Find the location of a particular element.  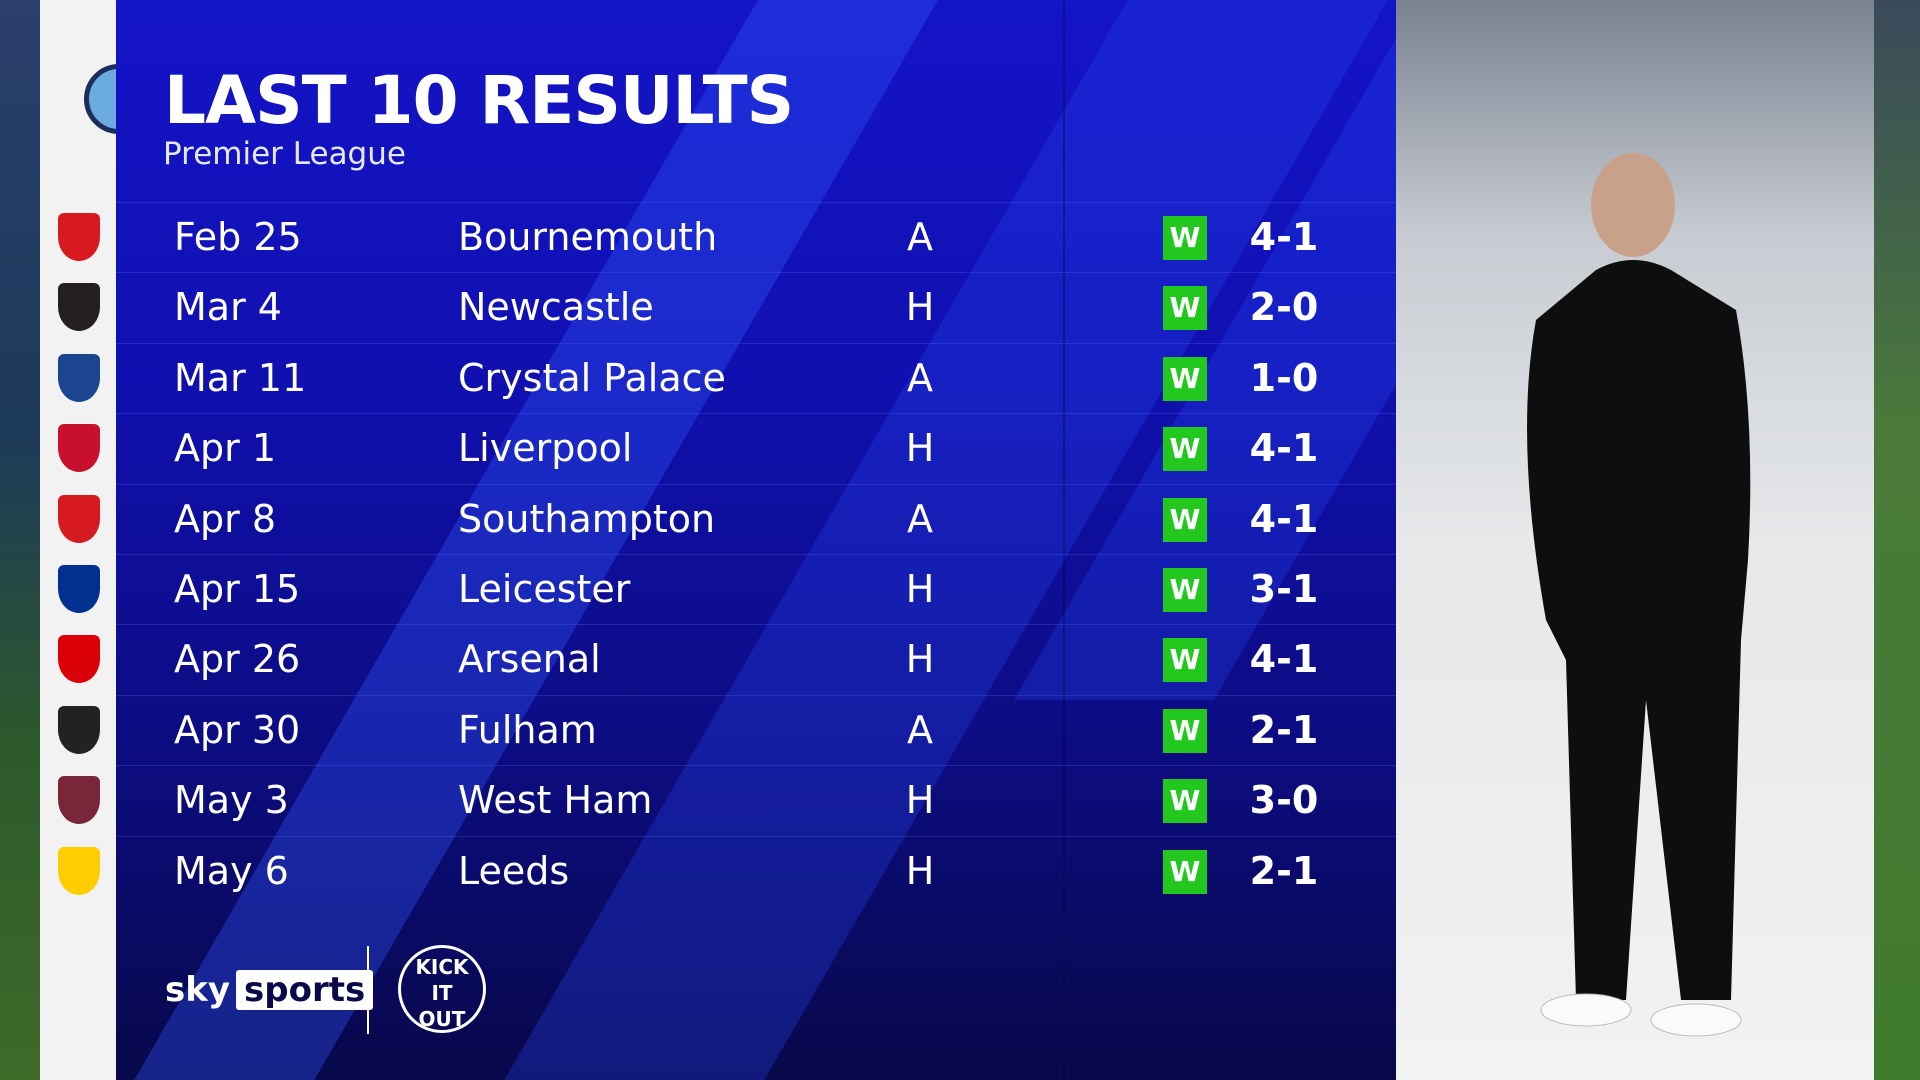

stadium-background-right is located at coordinates (1897, 540).